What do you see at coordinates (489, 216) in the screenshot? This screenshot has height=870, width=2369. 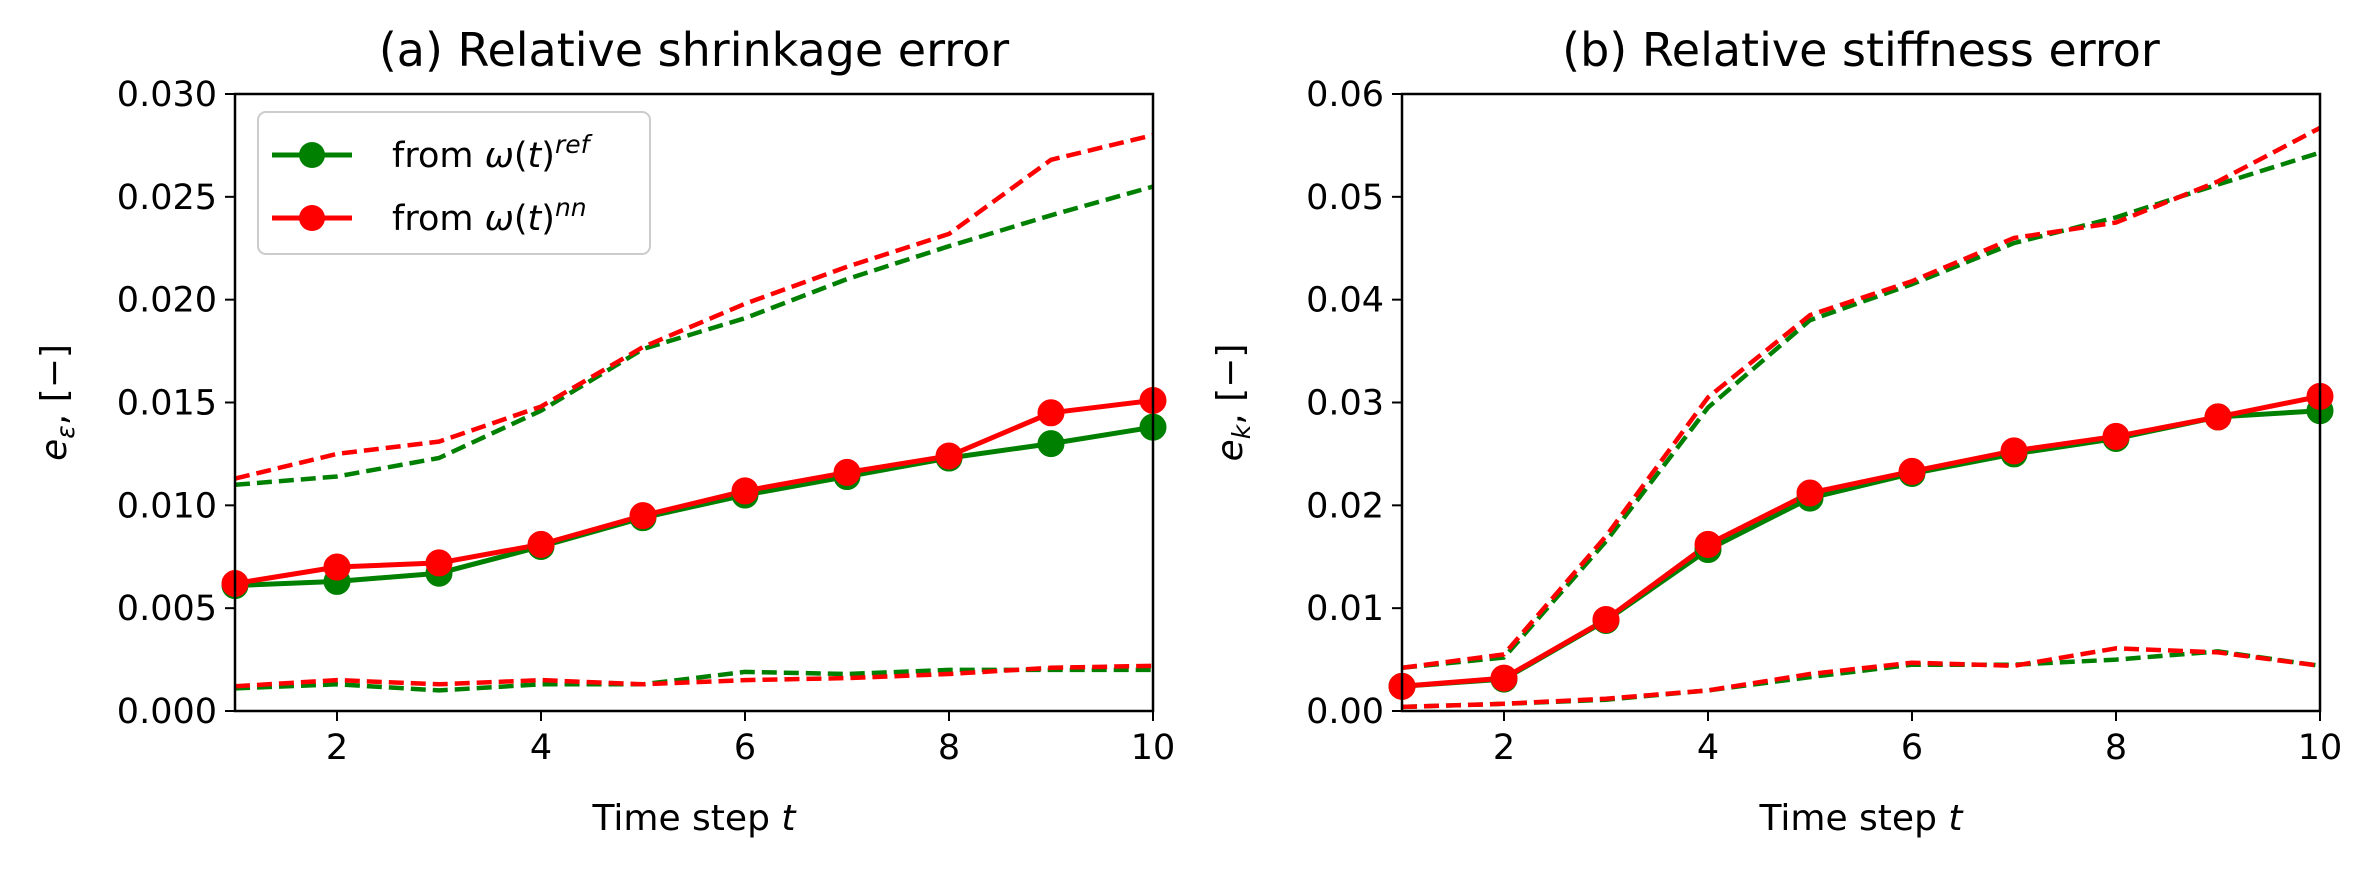 I see `legend-label: from ω(t)nn` at bounding box center [489, 216].